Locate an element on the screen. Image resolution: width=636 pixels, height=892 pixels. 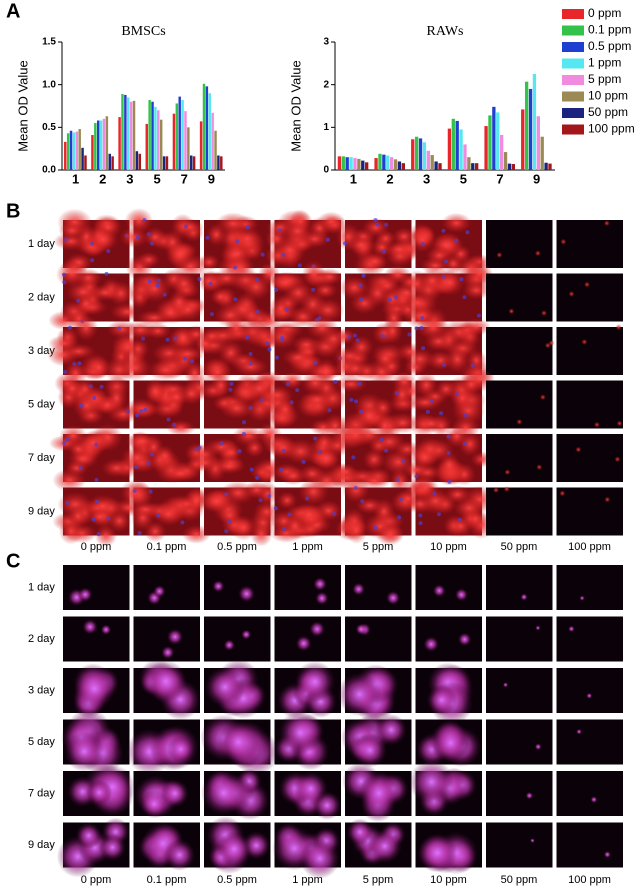
column-label: 50 ppm is located at coordinates (519, 547).